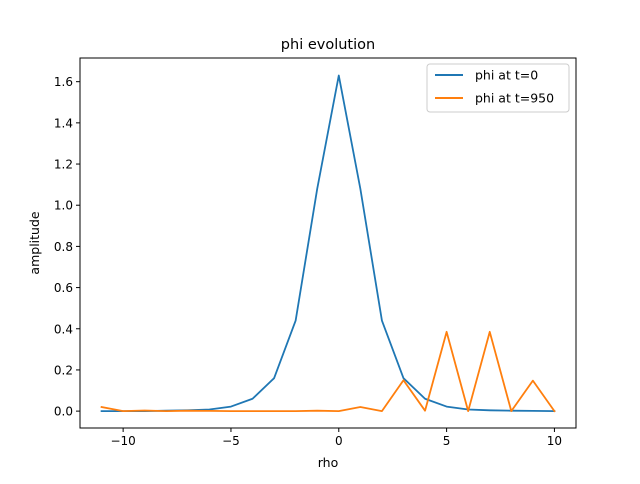  Describe the element at coordinates (447, 441) in the screenshot. I see `x-tick-label: 5` at that location.